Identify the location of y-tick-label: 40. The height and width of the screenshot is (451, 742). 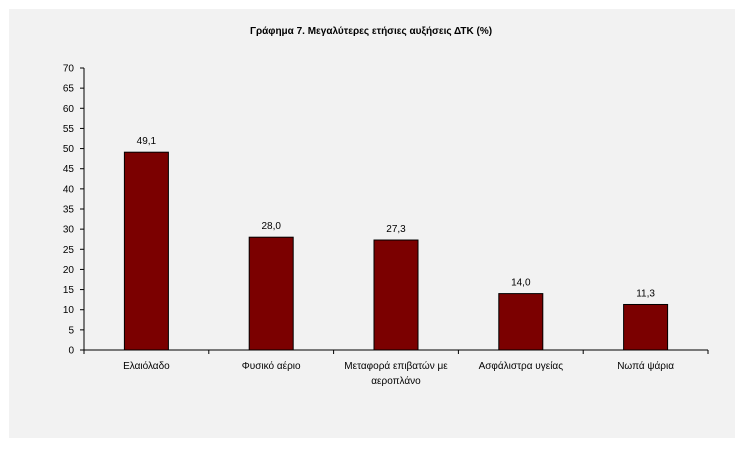
(69, 189).